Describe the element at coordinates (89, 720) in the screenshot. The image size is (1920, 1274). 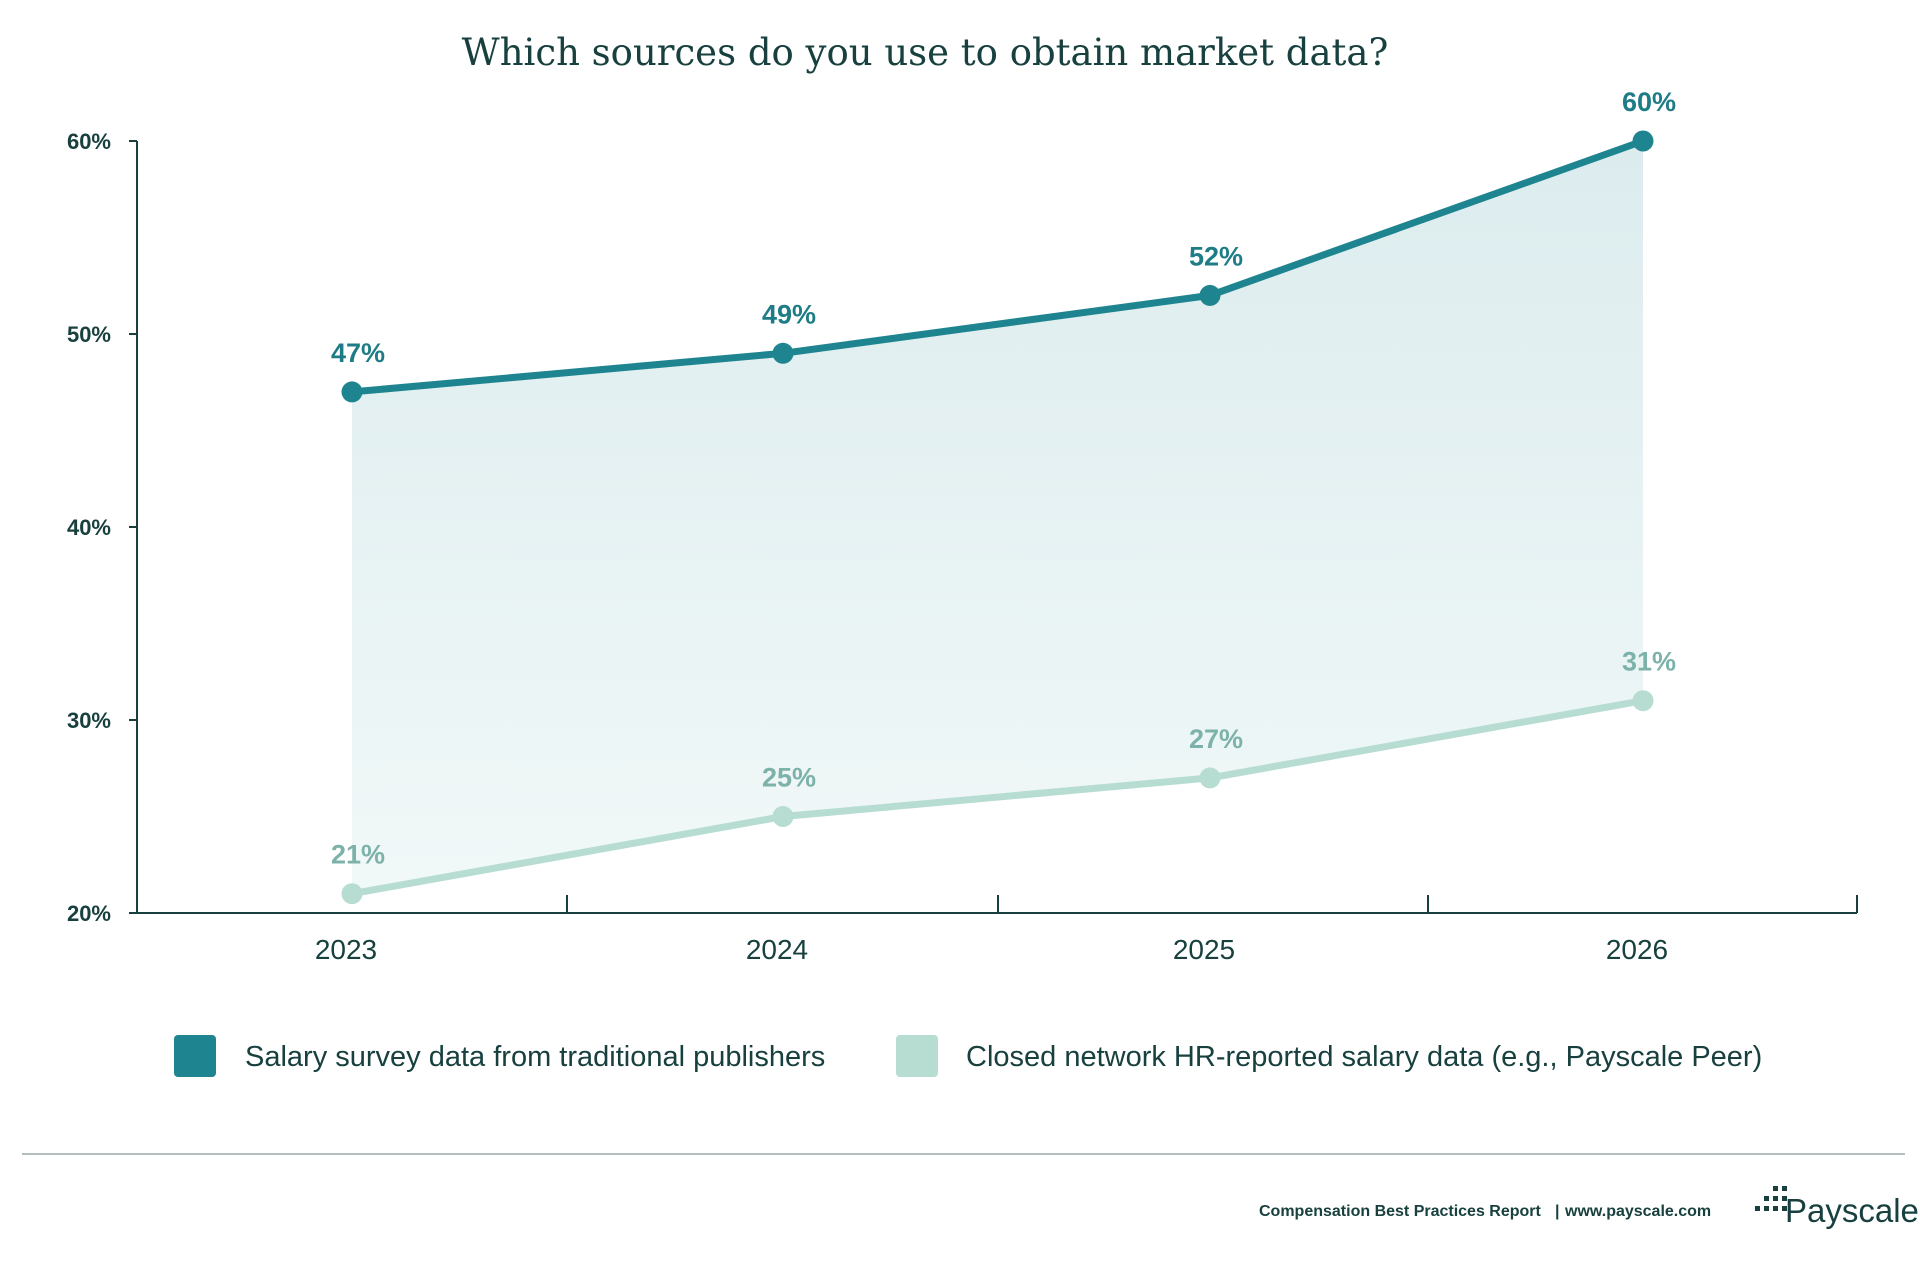
I see `y-tick-label: 30%` at that location.